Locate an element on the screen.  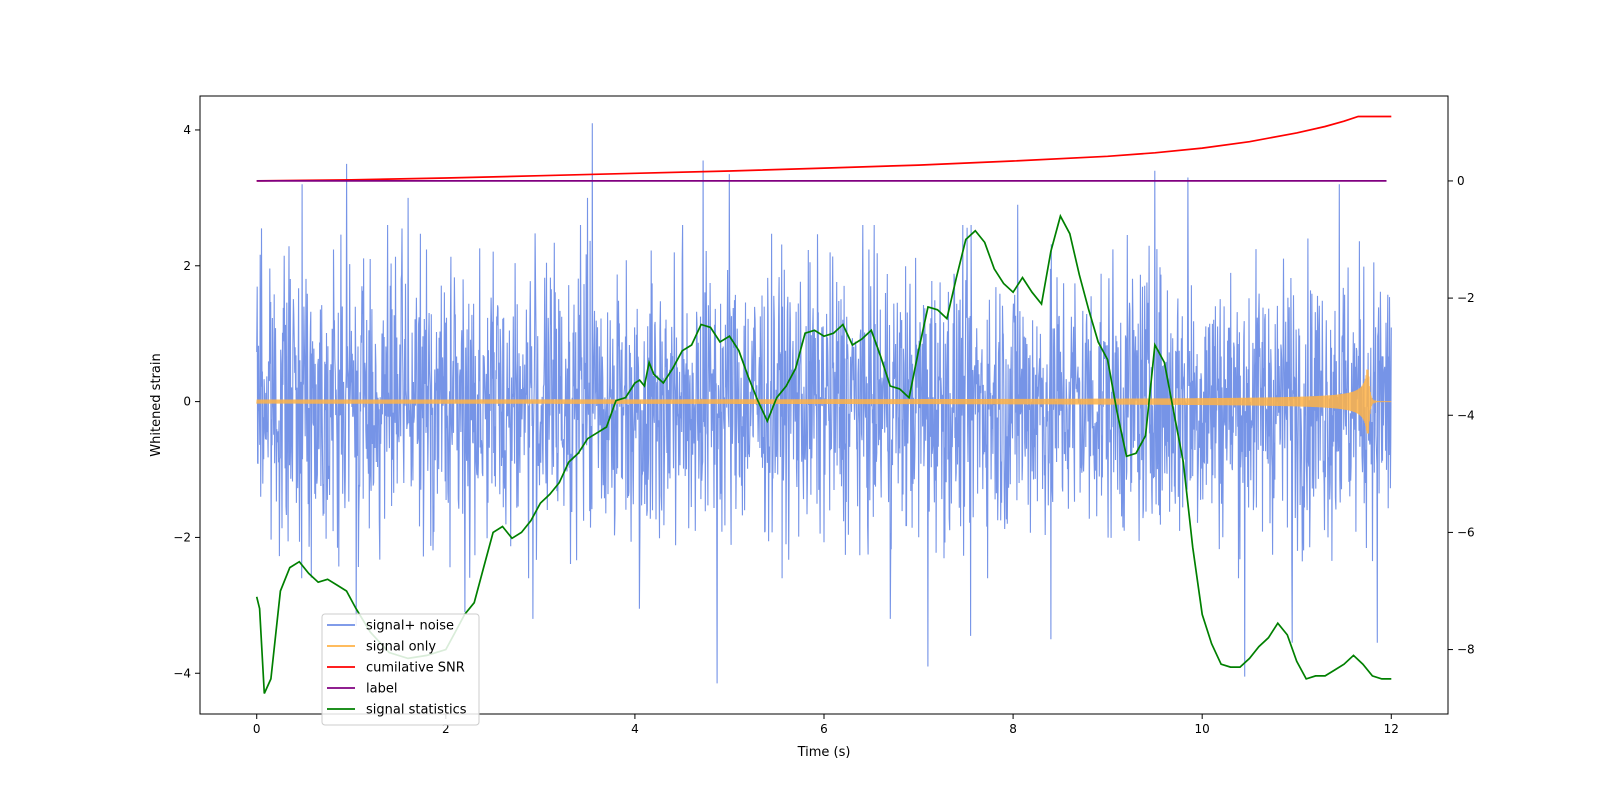
x-tick-label: 4 is located at coordinates (635, 729).